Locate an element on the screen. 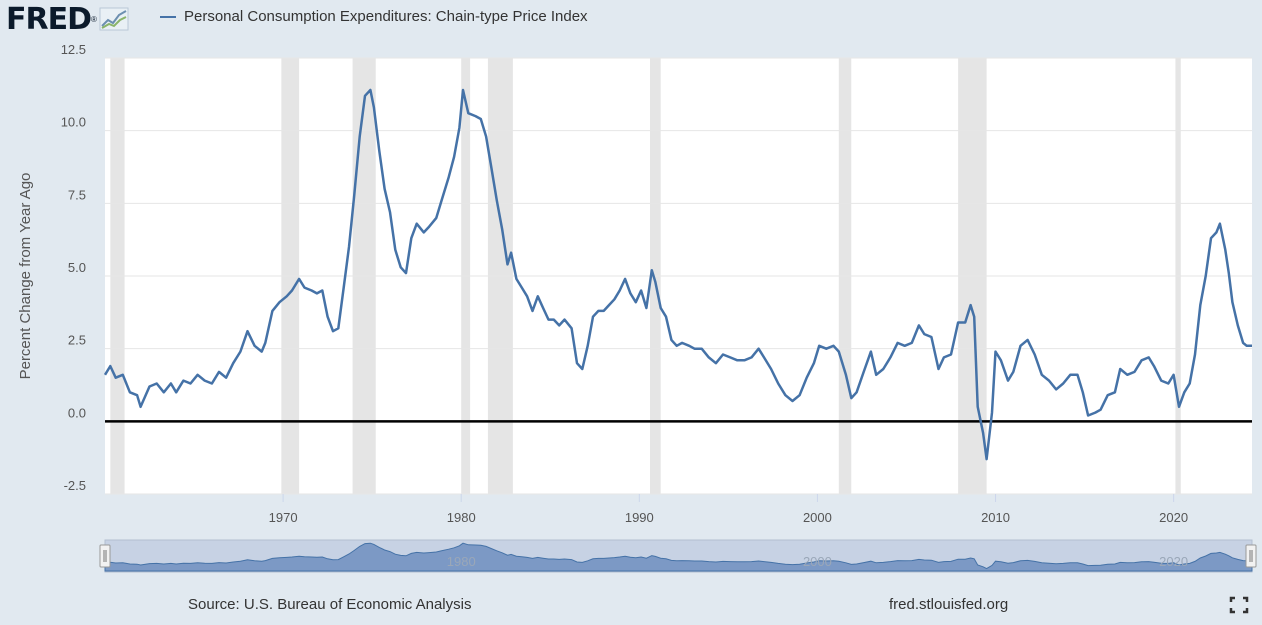  navigator-labels: 1980 2000 2020 is located at coordinates (817, 561).